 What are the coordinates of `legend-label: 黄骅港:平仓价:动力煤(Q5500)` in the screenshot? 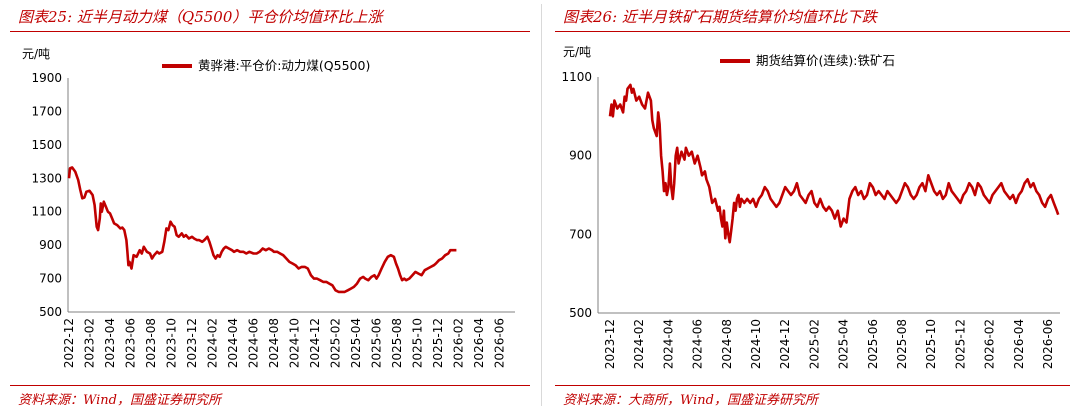 It's located at (284, 65).